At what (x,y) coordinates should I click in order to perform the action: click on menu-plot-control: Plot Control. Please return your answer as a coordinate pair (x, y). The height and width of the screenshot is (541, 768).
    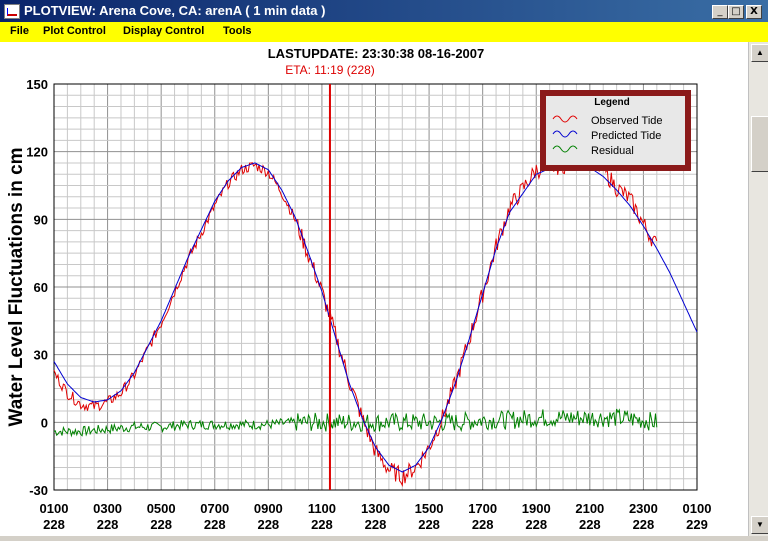
    Looking at the image, I should click on (74, 31).